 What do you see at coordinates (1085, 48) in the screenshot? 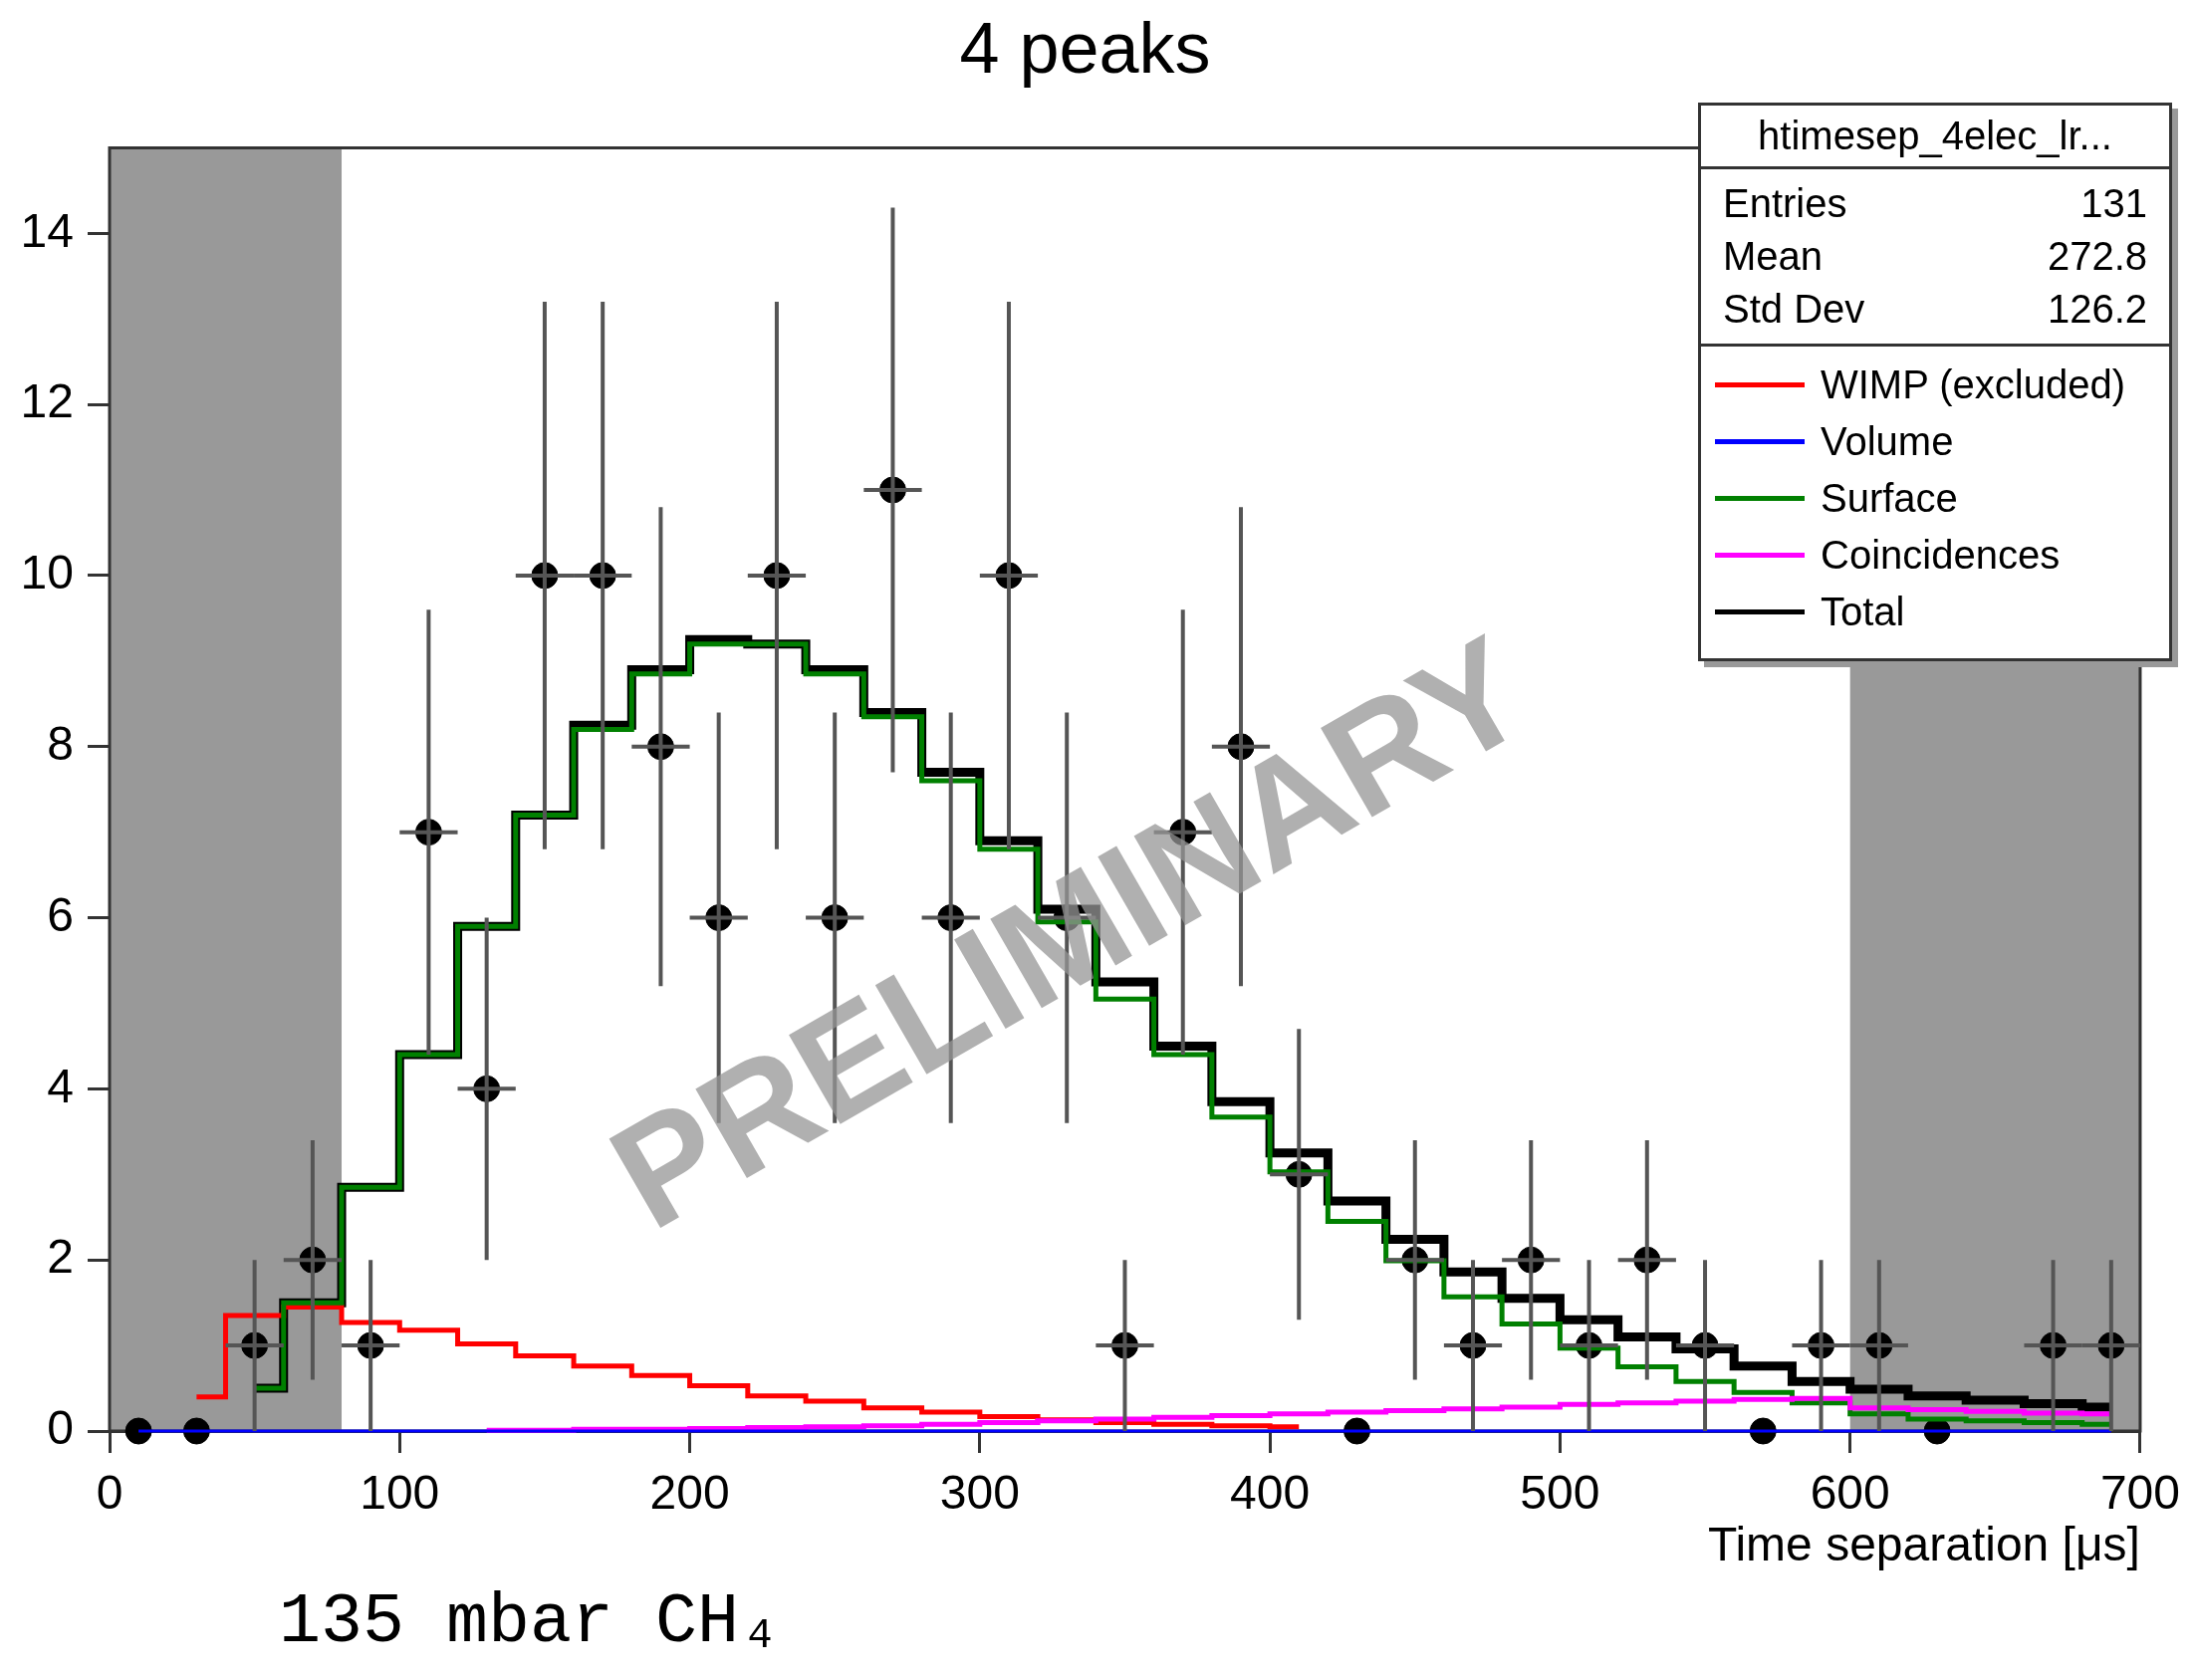
I see `chart-title: 4 peaks` at bounding box center [1085, 48].